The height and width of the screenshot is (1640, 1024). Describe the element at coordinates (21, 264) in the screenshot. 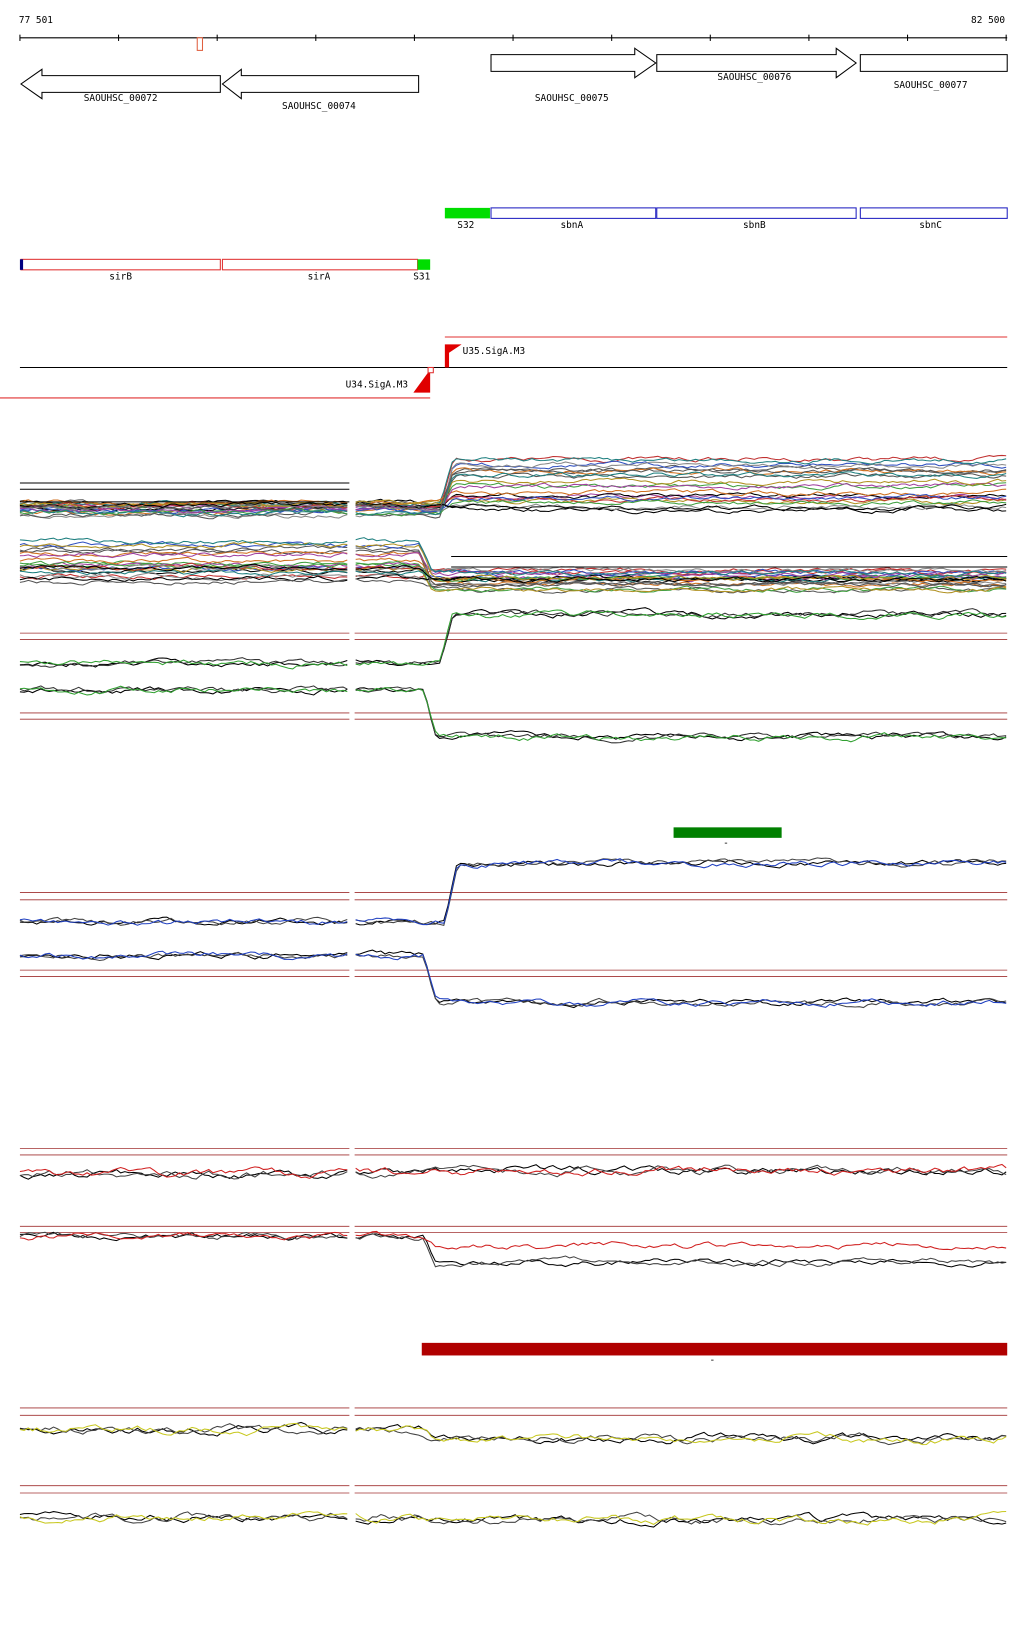

I see `feature-edge` at that location.